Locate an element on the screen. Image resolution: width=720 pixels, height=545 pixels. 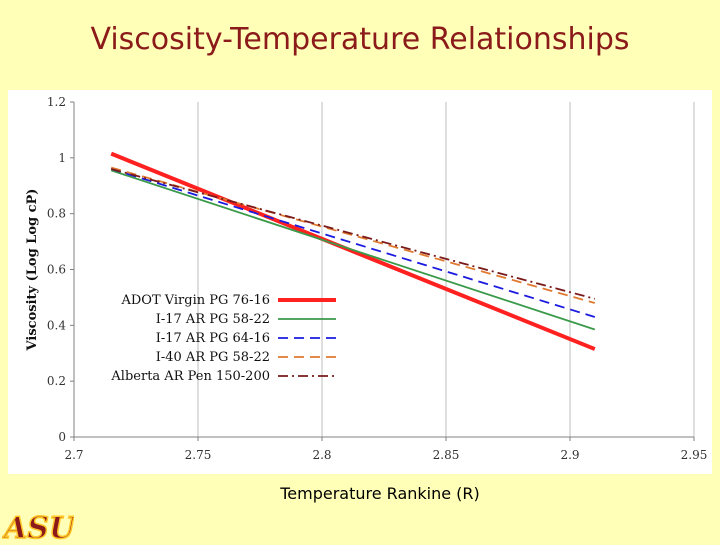
legend-label: I-17 AR PG 58-22 is located at coordinates (213, 319).